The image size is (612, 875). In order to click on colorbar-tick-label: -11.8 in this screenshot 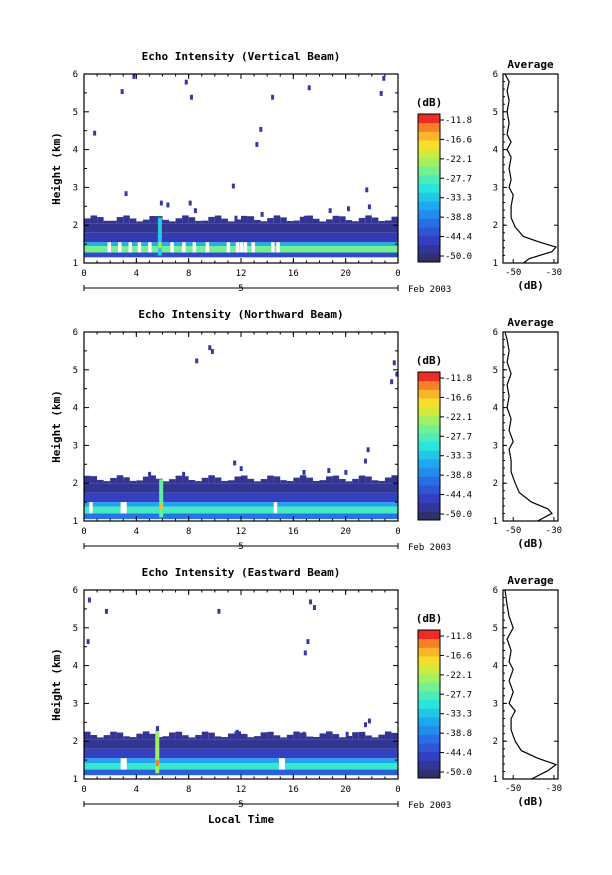, I will do `click(458, 121)`.